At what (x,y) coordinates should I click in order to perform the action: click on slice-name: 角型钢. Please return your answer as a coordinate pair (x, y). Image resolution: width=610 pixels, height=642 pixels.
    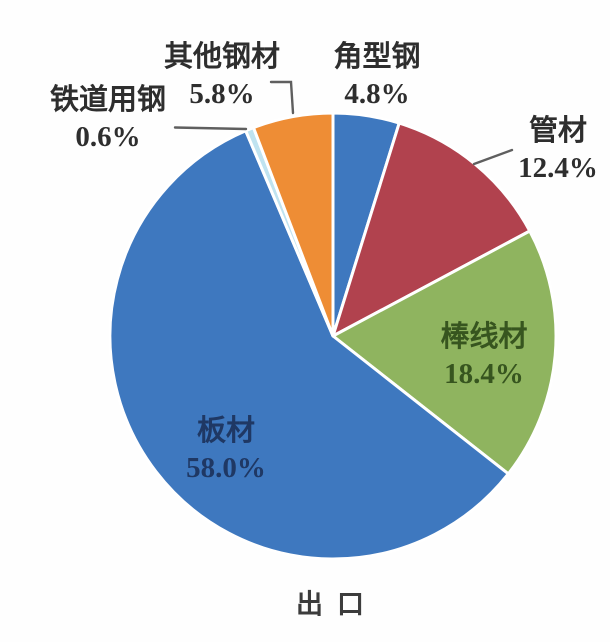
    Looking at the image, I should click on (377, 57).